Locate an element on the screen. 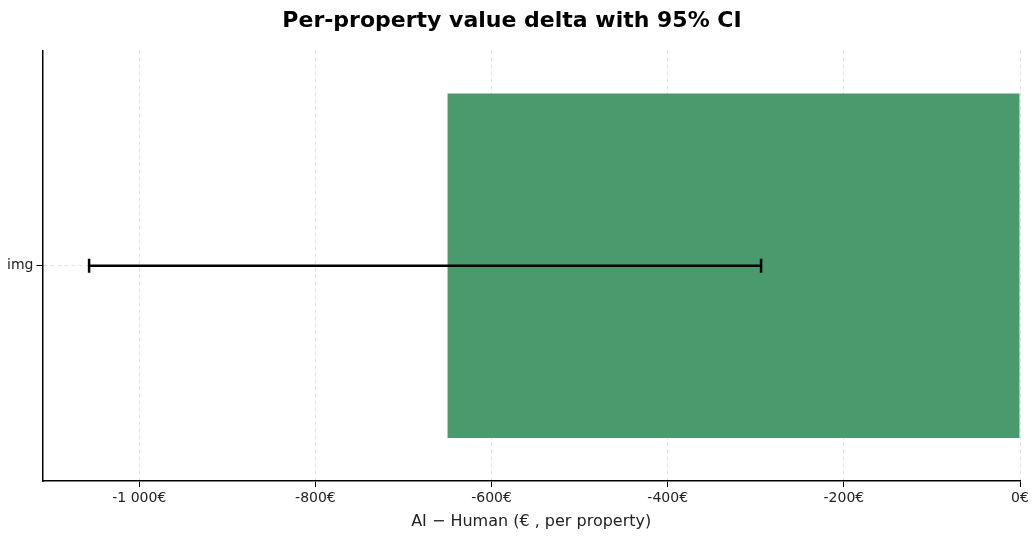 The height and width of the screenshot is (539, 1034). x-tick-label: -200€ is located at coordinates (844, 497).